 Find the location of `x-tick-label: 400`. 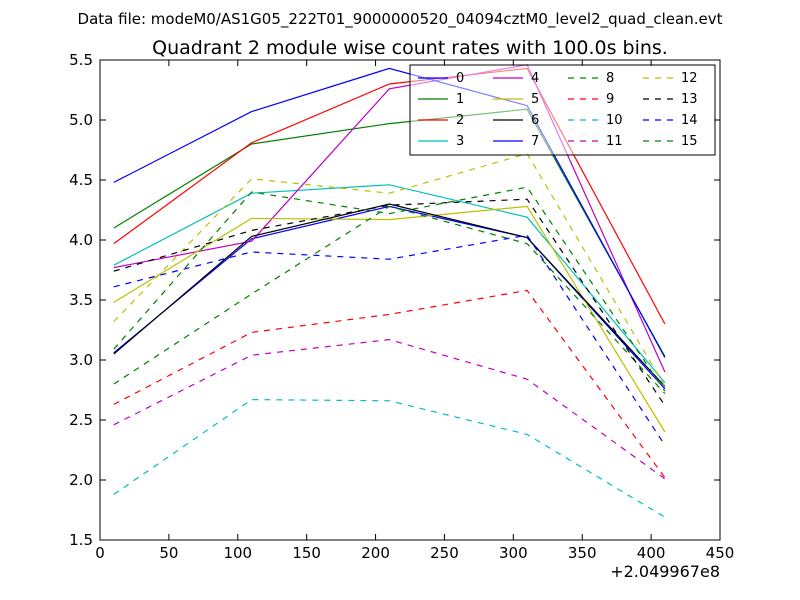

x-tick-label: 400 is located at coordinates (651, 553).